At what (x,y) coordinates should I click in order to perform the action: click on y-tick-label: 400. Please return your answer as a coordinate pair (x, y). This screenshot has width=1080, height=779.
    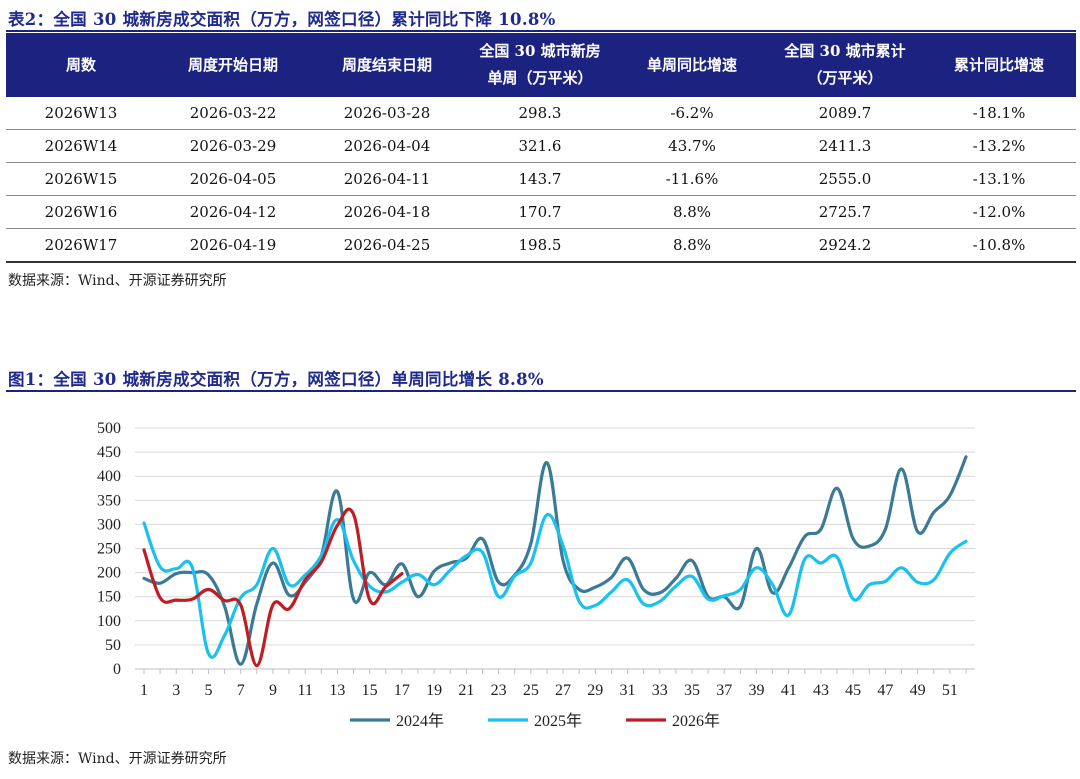
    Looking at the image, I should click on (109, 476).